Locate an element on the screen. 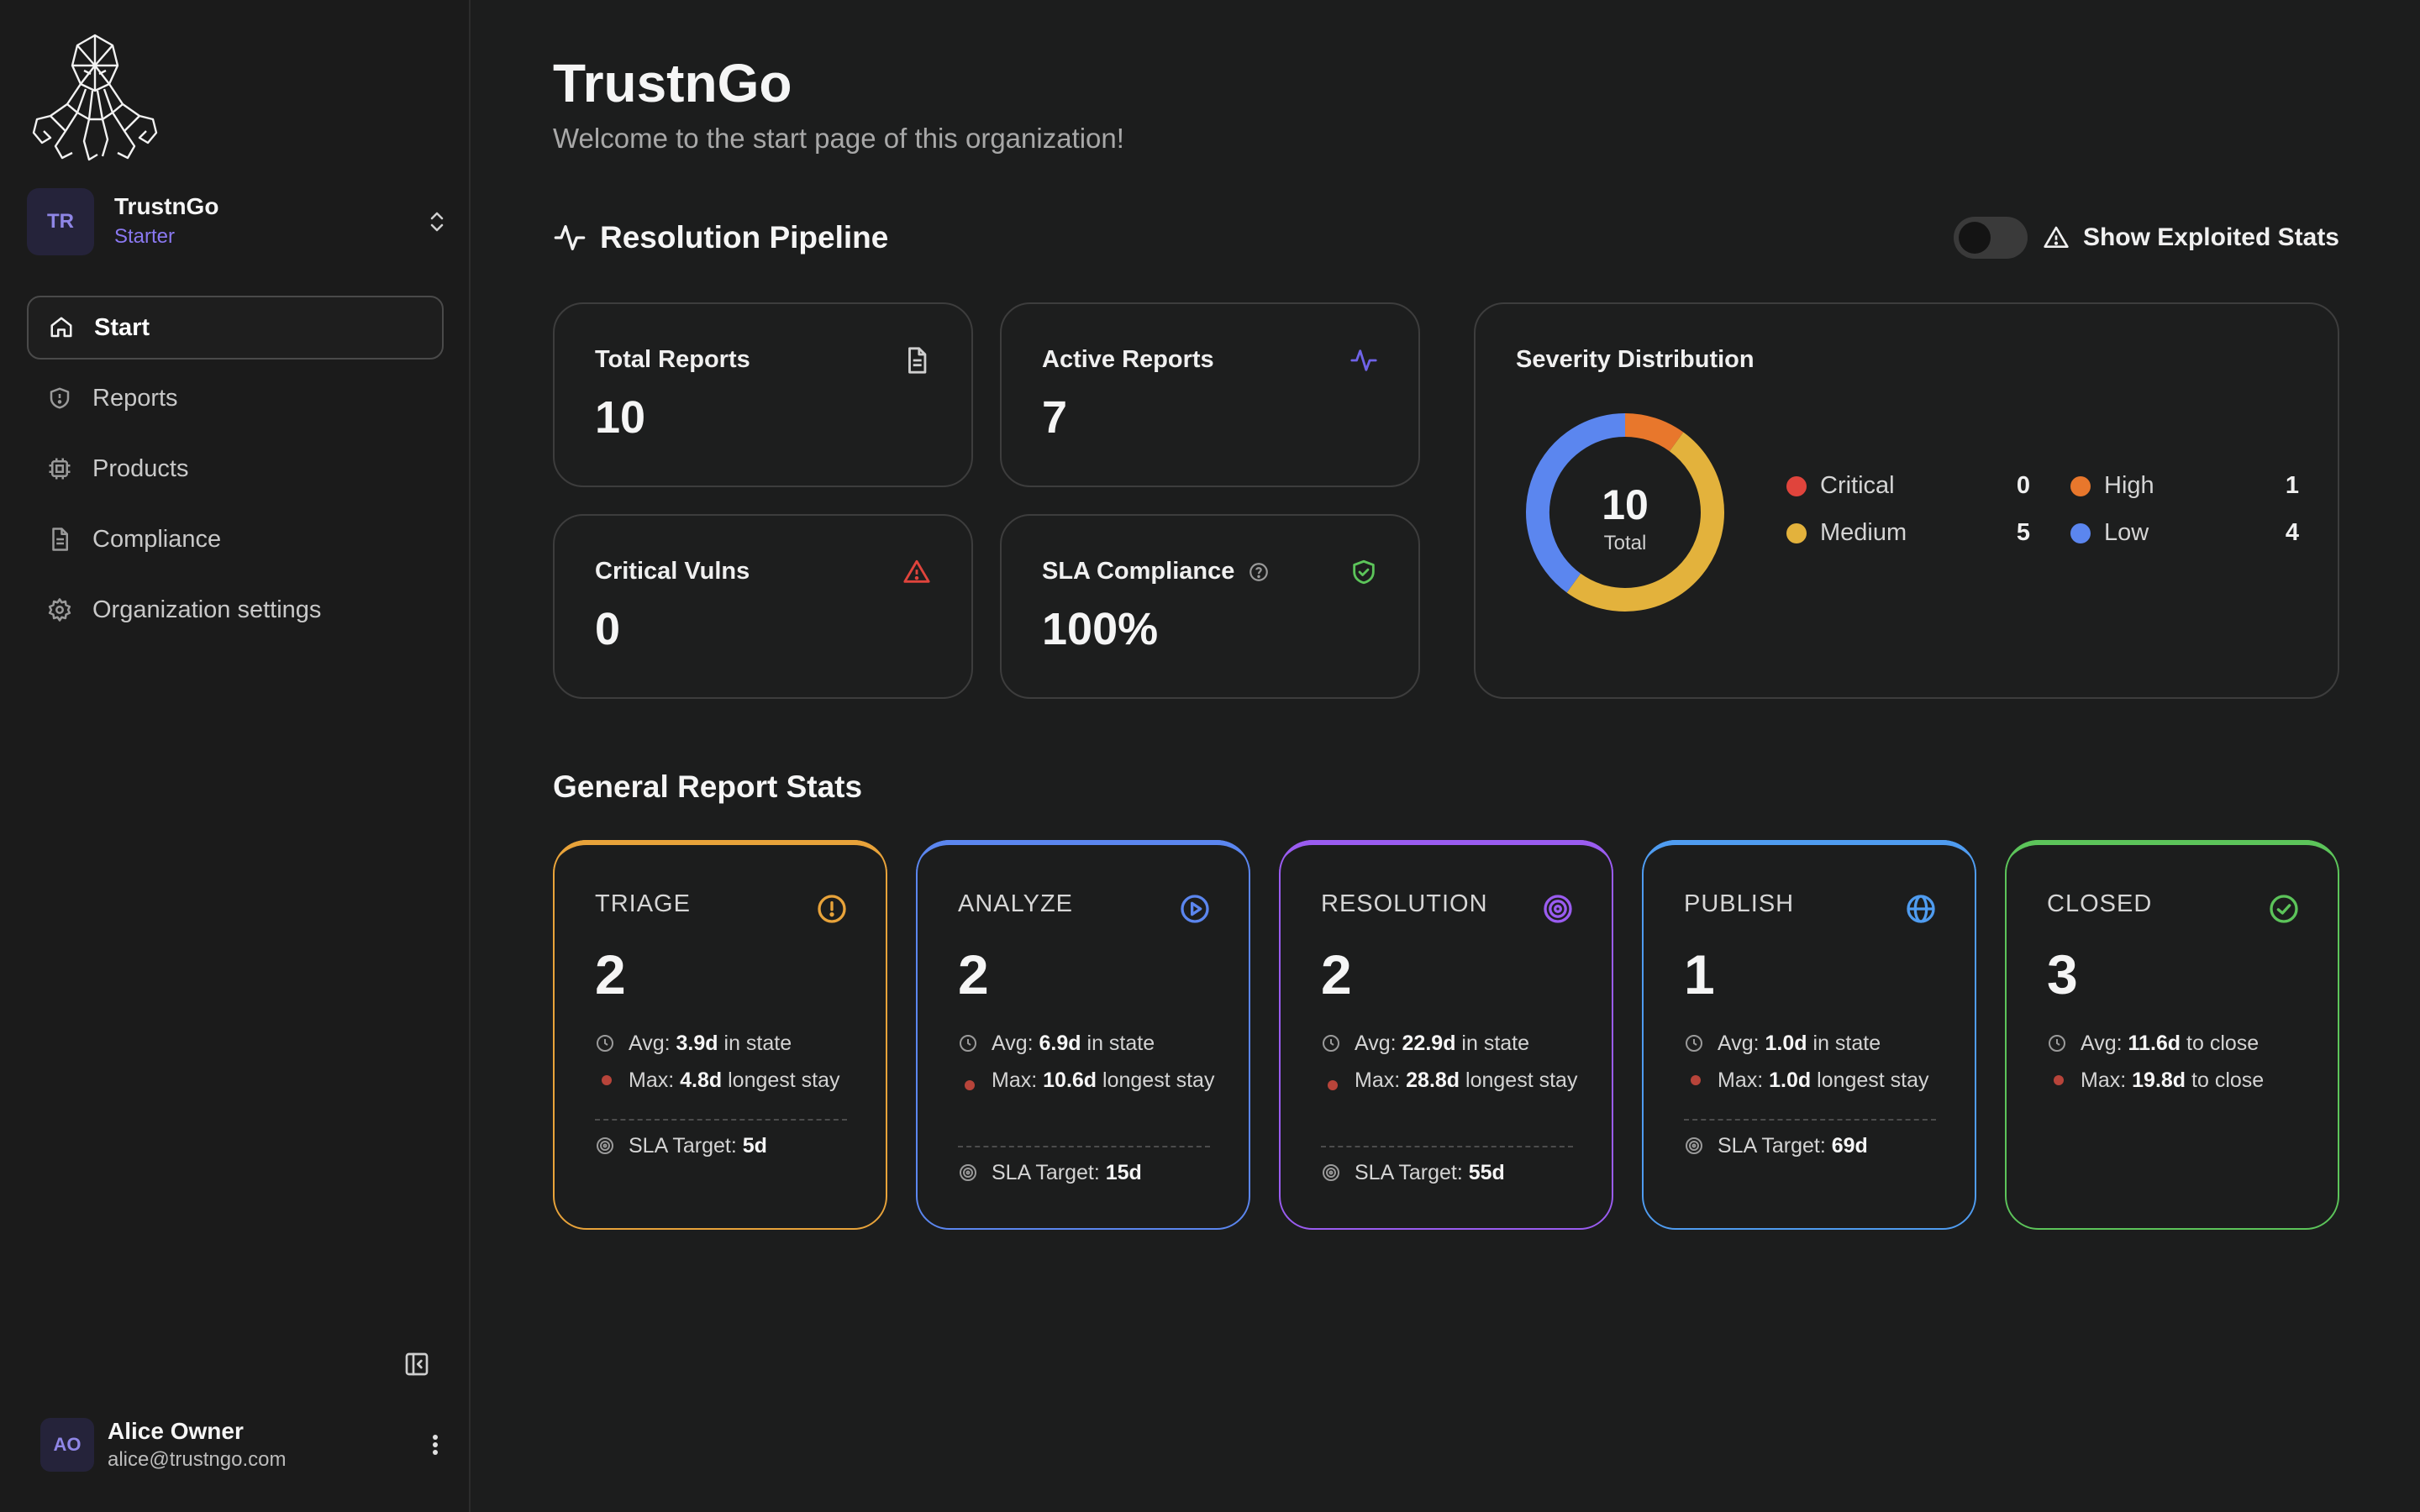 The height and width of the screenshot is (1512, 2420). check-circle-icon is located at coordinates (2284, 909).